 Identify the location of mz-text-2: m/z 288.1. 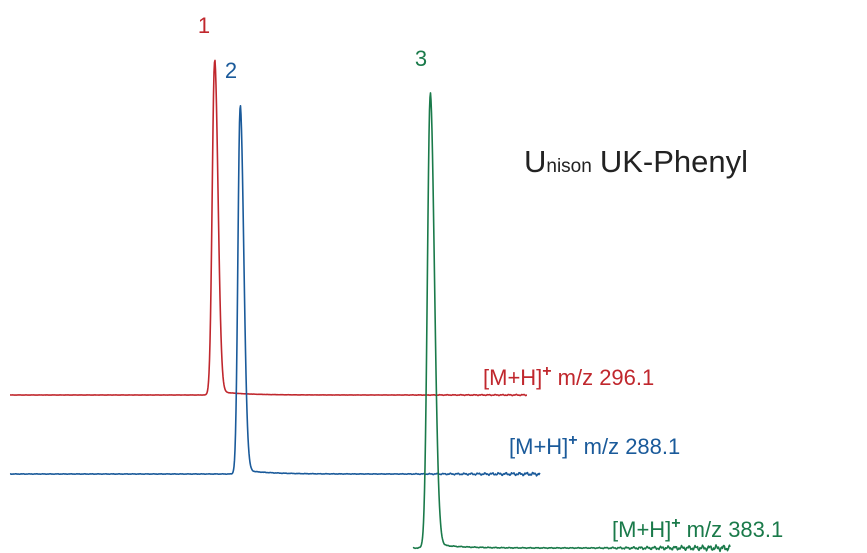
(632, 446).